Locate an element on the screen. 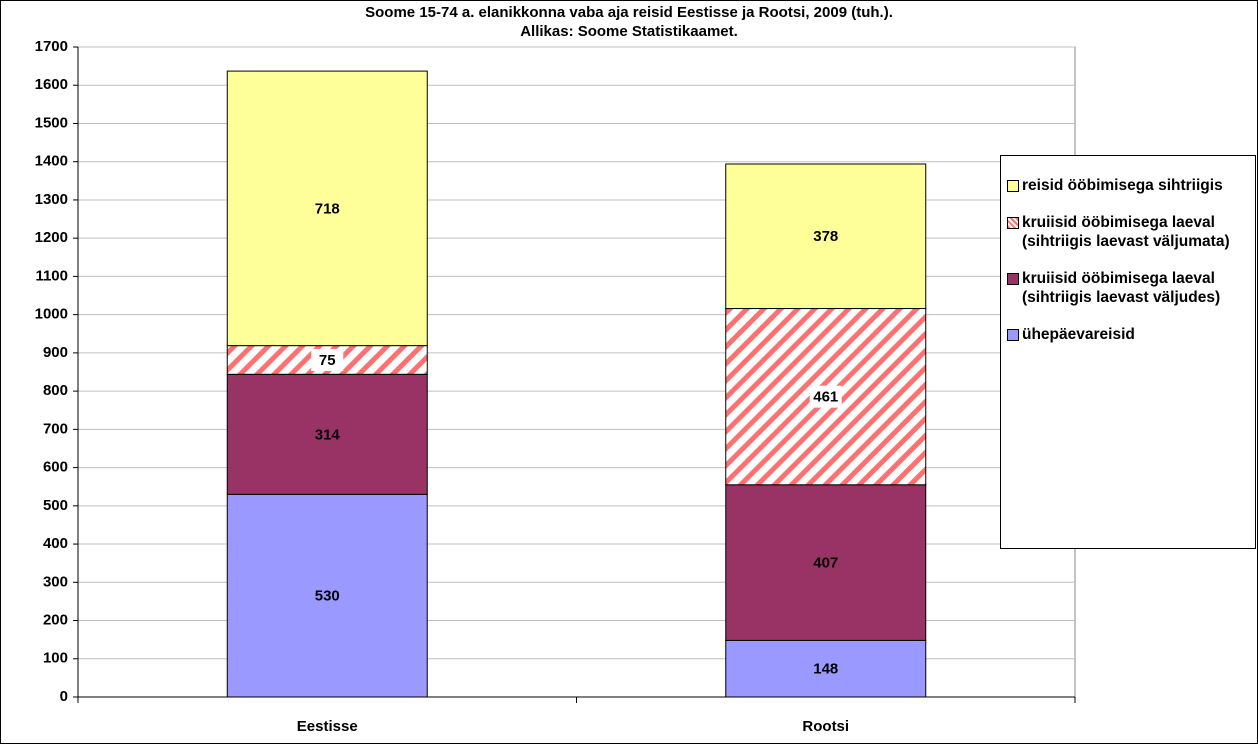 This screenshot has width=1258, height=744. data-label: 314 is located at coordinates (328, 434).